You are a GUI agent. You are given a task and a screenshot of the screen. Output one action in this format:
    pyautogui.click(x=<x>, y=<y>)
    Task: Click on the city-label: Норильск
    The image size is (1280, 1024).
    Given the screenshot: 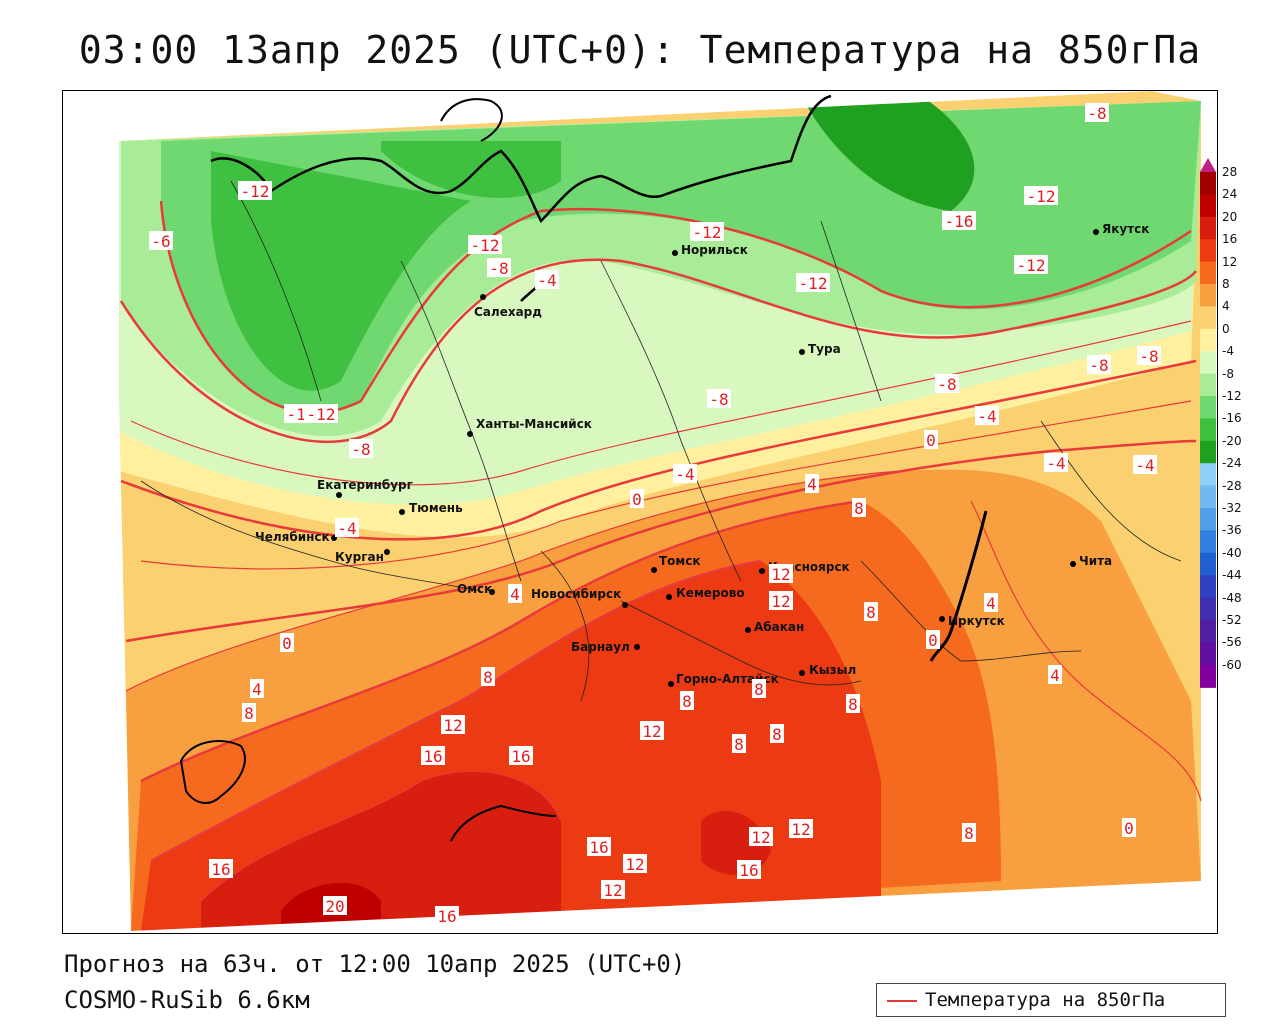 What is the action you would take?
    pyautogui.click(x=714, y=250)
    